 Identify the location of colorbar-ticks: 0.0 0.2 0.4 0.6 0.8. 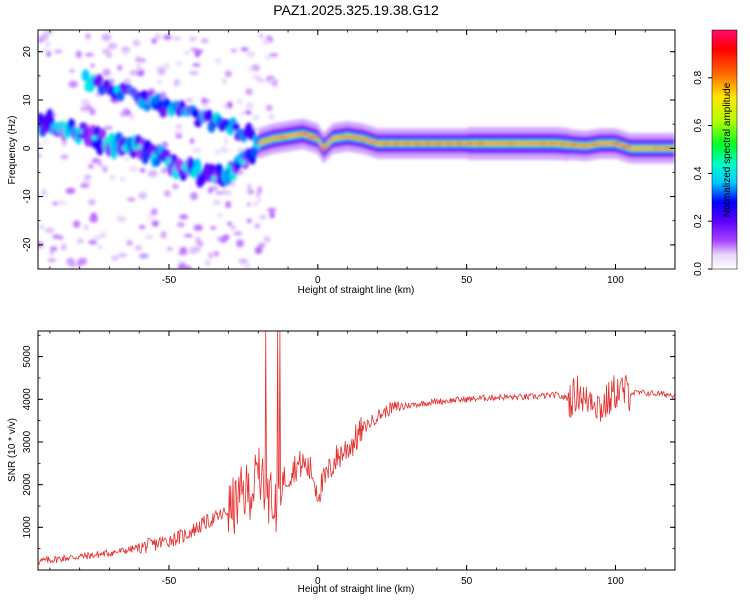
(702, 173).